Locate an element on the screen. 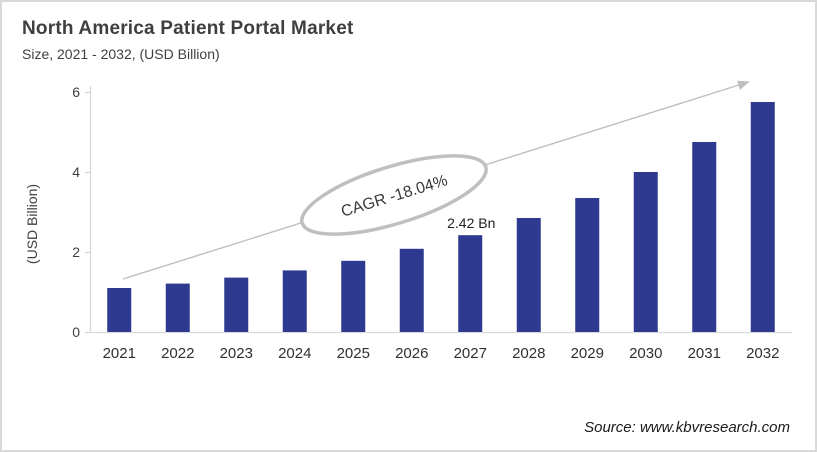 The image size is (817, 452). y-axis-title: (USD Billion) is located at coordinates (32, 224).